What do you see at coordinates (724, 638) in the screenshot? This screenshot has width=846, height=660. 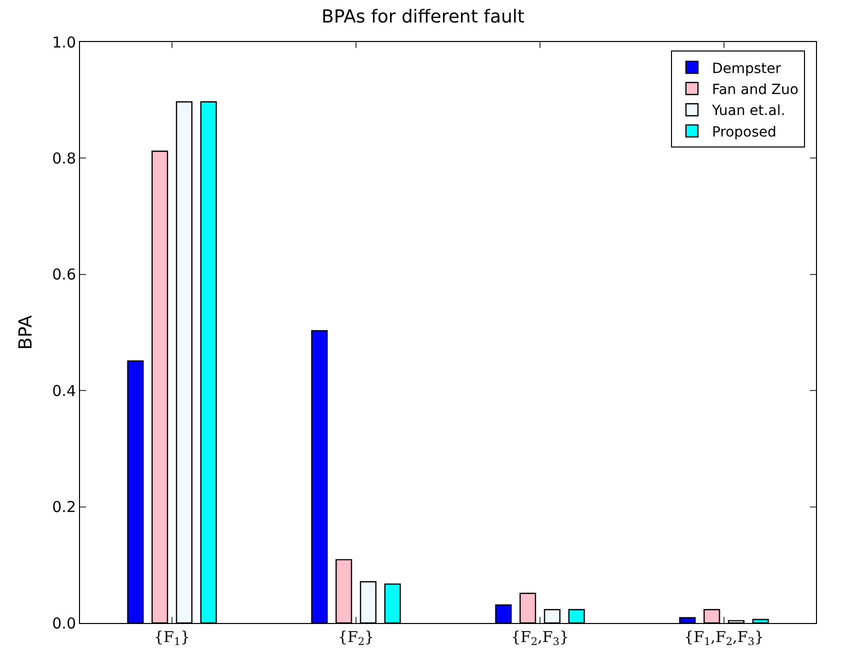 I see `x-tick-label: {F$_{1}$,F$_{2}$,F$_{3}$}` at bounding box center [724, 638].